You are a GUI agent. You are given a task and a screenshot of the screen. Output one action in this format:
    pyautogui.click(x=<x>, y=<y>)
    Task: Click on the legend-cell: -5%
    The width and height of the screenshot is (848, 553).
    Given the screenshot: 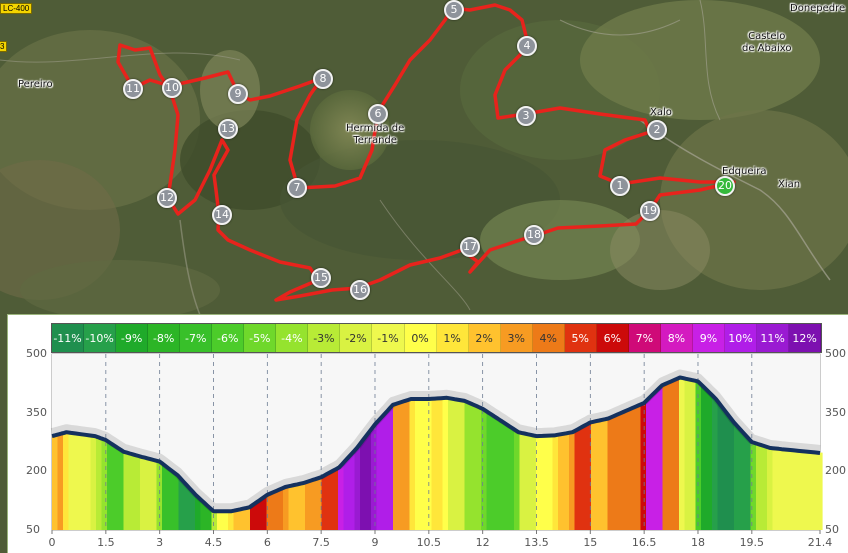 What is the action you would take?
    pyautogui.click(x=260, y=338)
    